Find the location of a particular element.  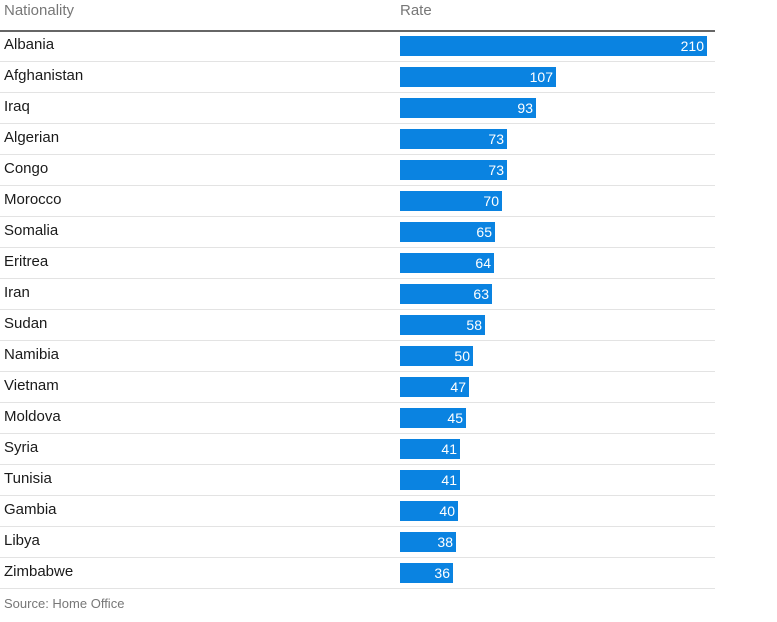

bar: 65 is located at coordinates (447, 232).